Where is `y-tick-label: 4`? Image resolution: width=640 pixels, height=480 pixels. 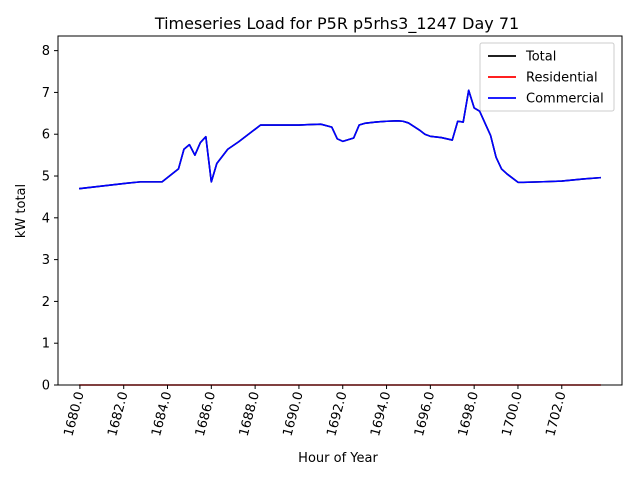
y-tick-label: 4 is located at coordinates (46, 218).